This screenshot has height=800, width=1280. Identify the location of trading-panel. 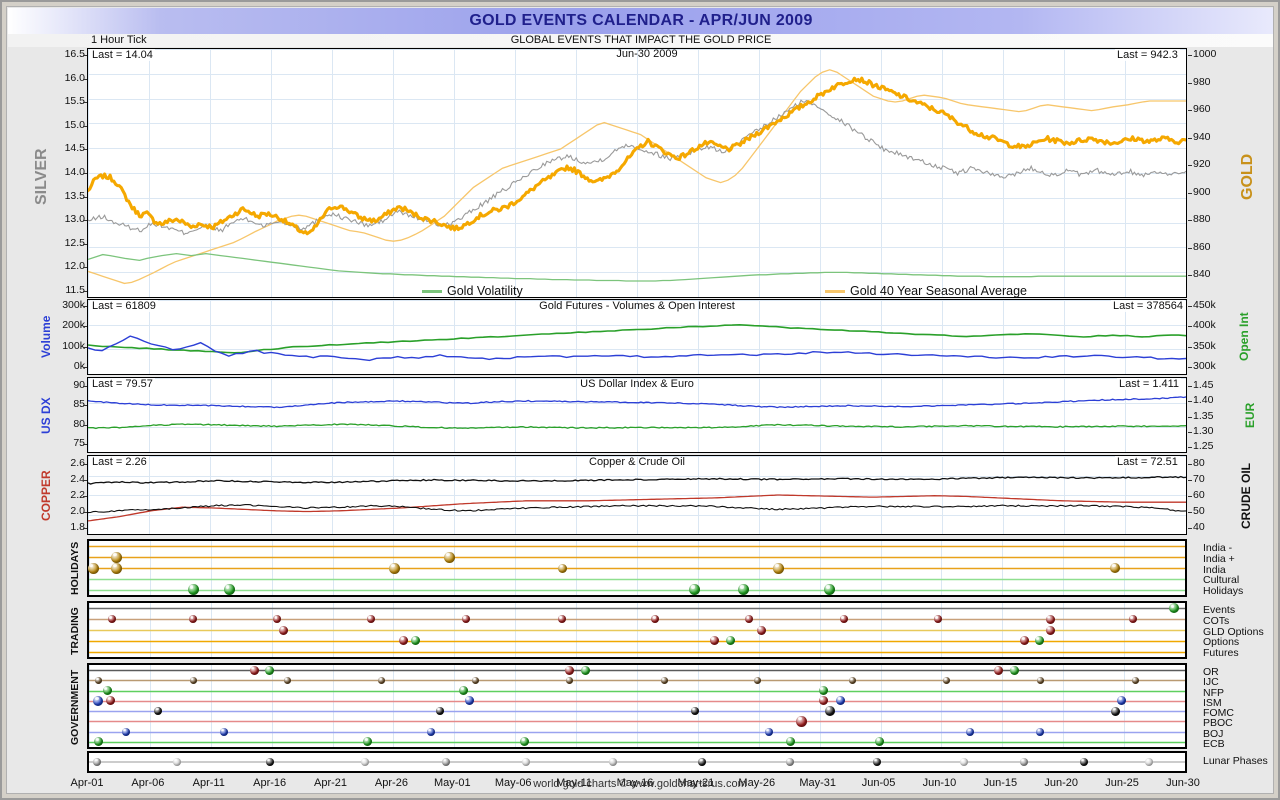
(637, 630).